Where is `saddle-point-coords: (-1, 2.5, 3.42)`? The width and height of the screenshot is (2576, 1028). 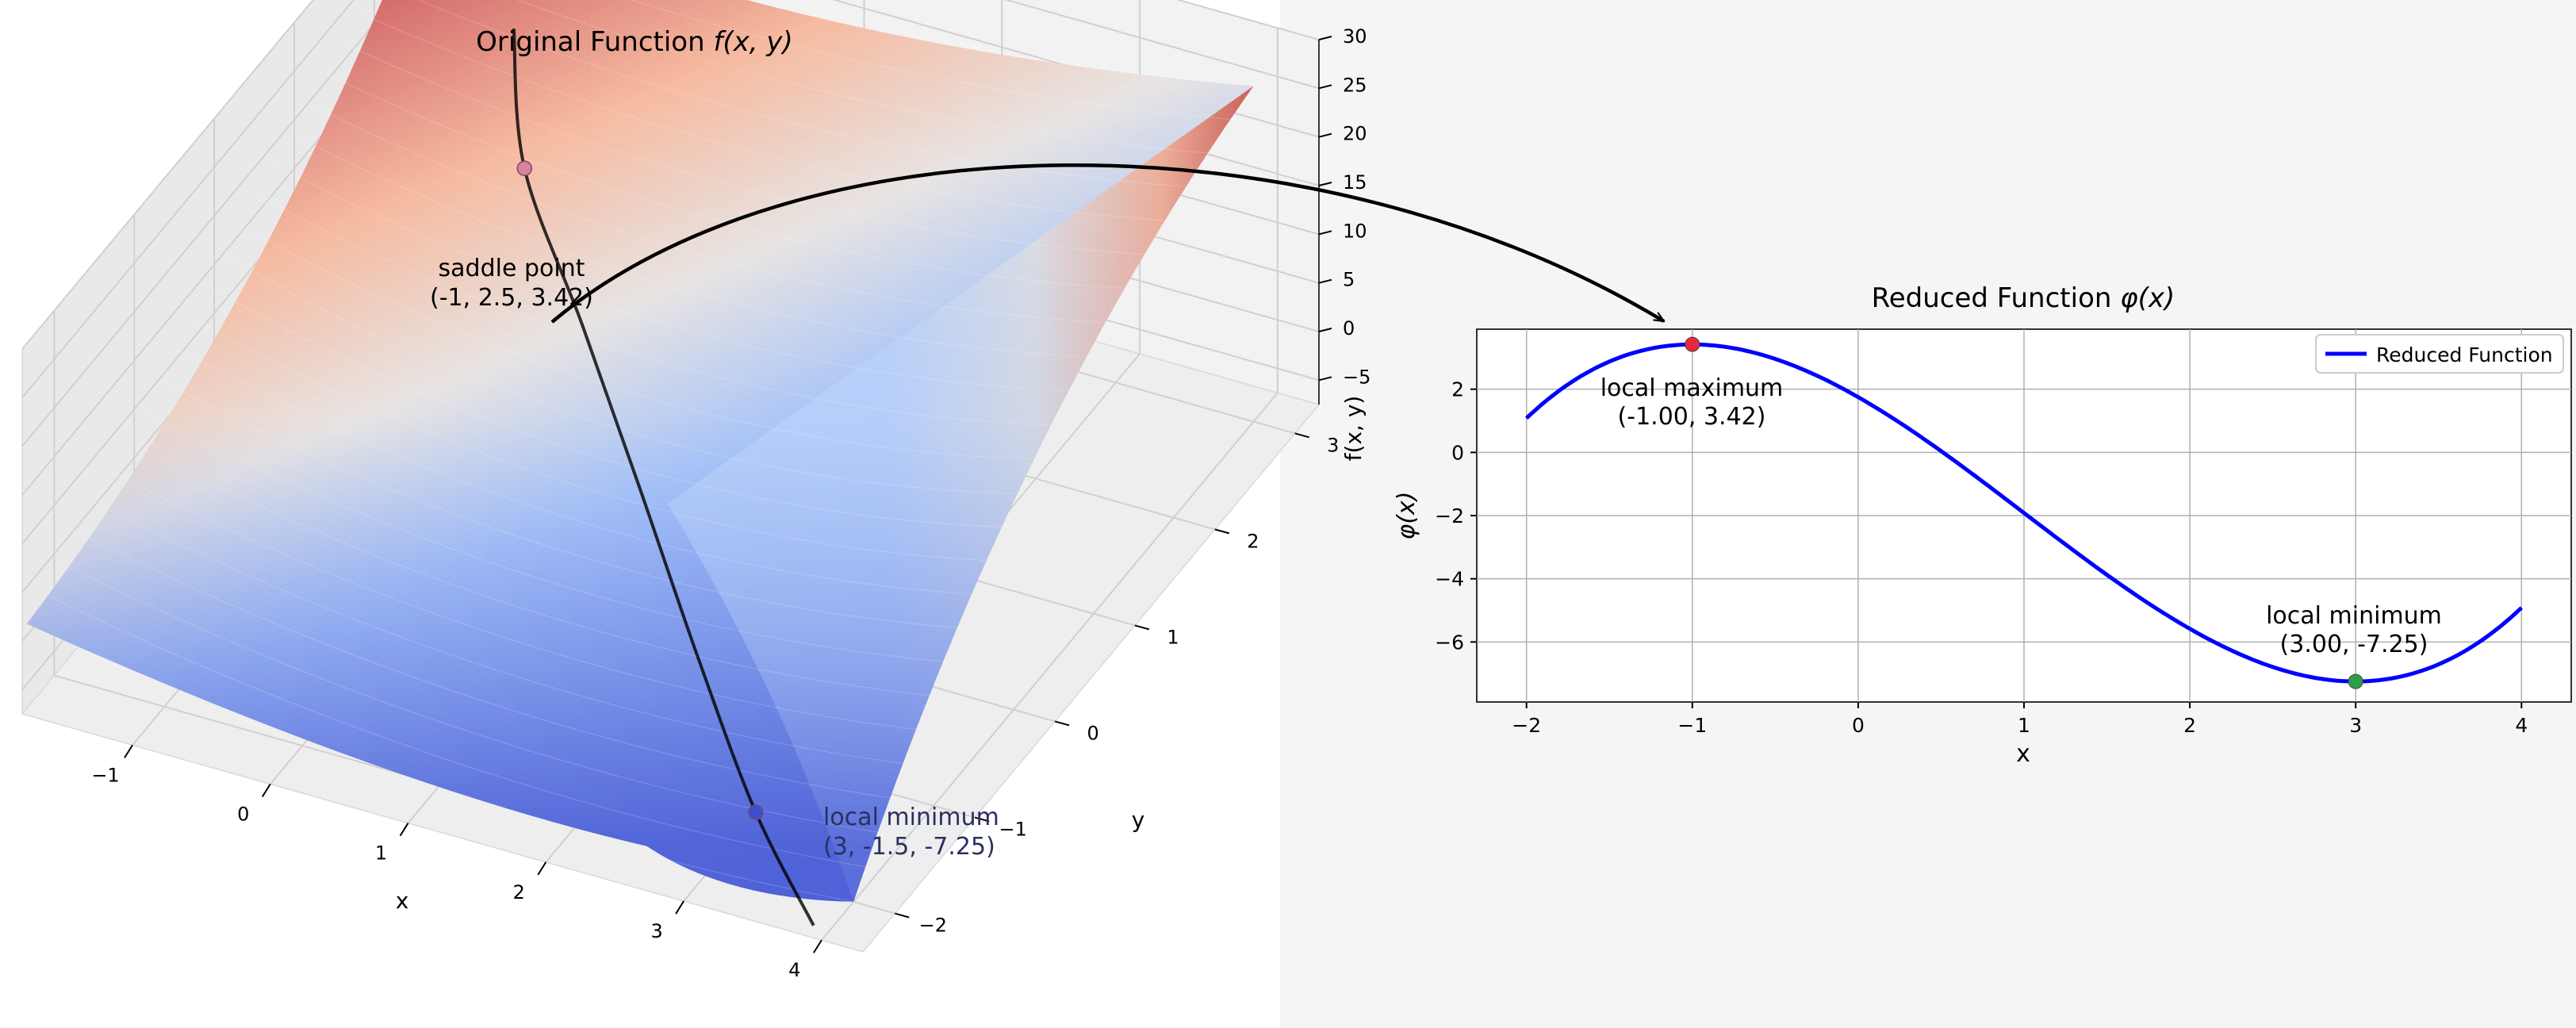 saddle-point-coords: (-1, 2.5, 3.42) is located at coordinates (511, 298).